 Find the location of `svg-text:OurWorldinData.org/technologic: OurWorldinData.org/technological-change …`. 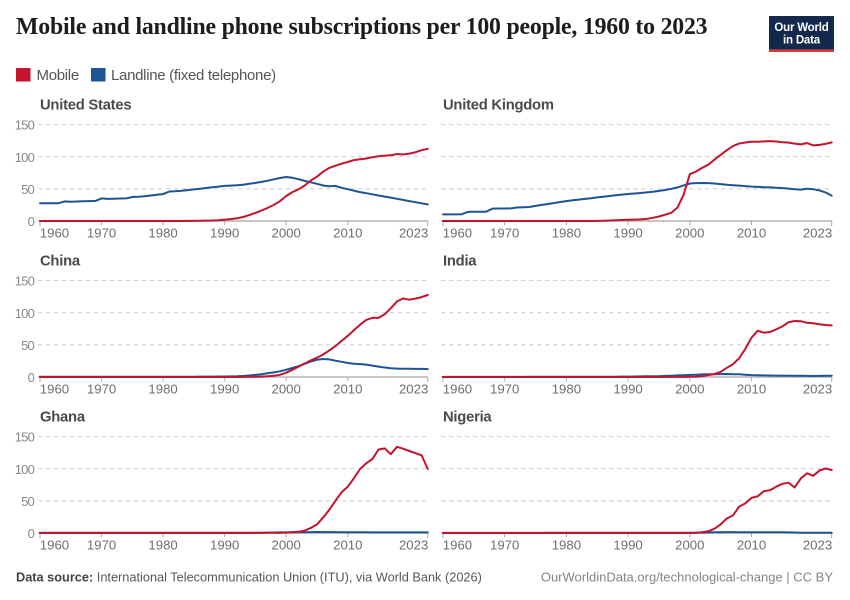

svg-text:OurWorldinData.org/technologic: OurWorldinData.org/technological-change … is located at coordinates (687, 577).